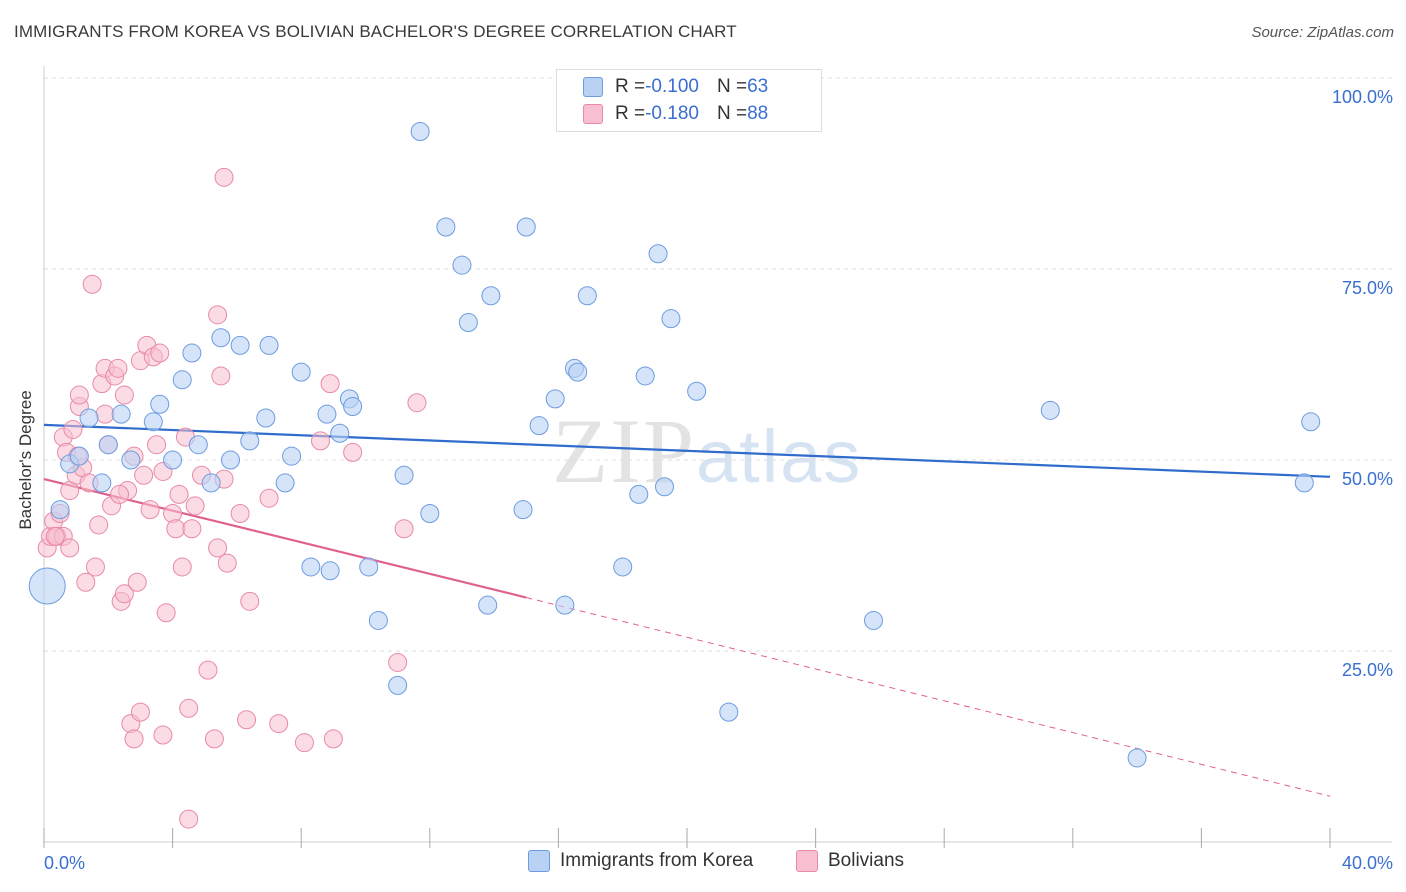 This screenshot has width=1406, height=892. Describe the element at coordinates (1367, 670) in the screenshot. I see `y-tick-label: 25.0%` at that location.